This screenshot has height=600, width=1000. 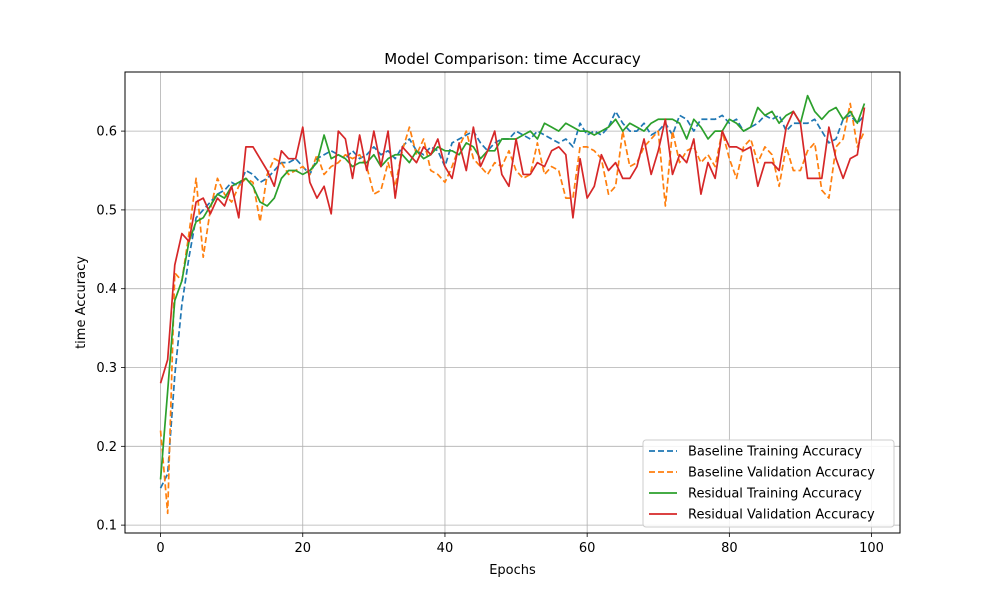 What do you see at coordinates (81, 302) in the screenshot?
I see `y-axis-label: time Accuracy` at bounding box center [81, 302].